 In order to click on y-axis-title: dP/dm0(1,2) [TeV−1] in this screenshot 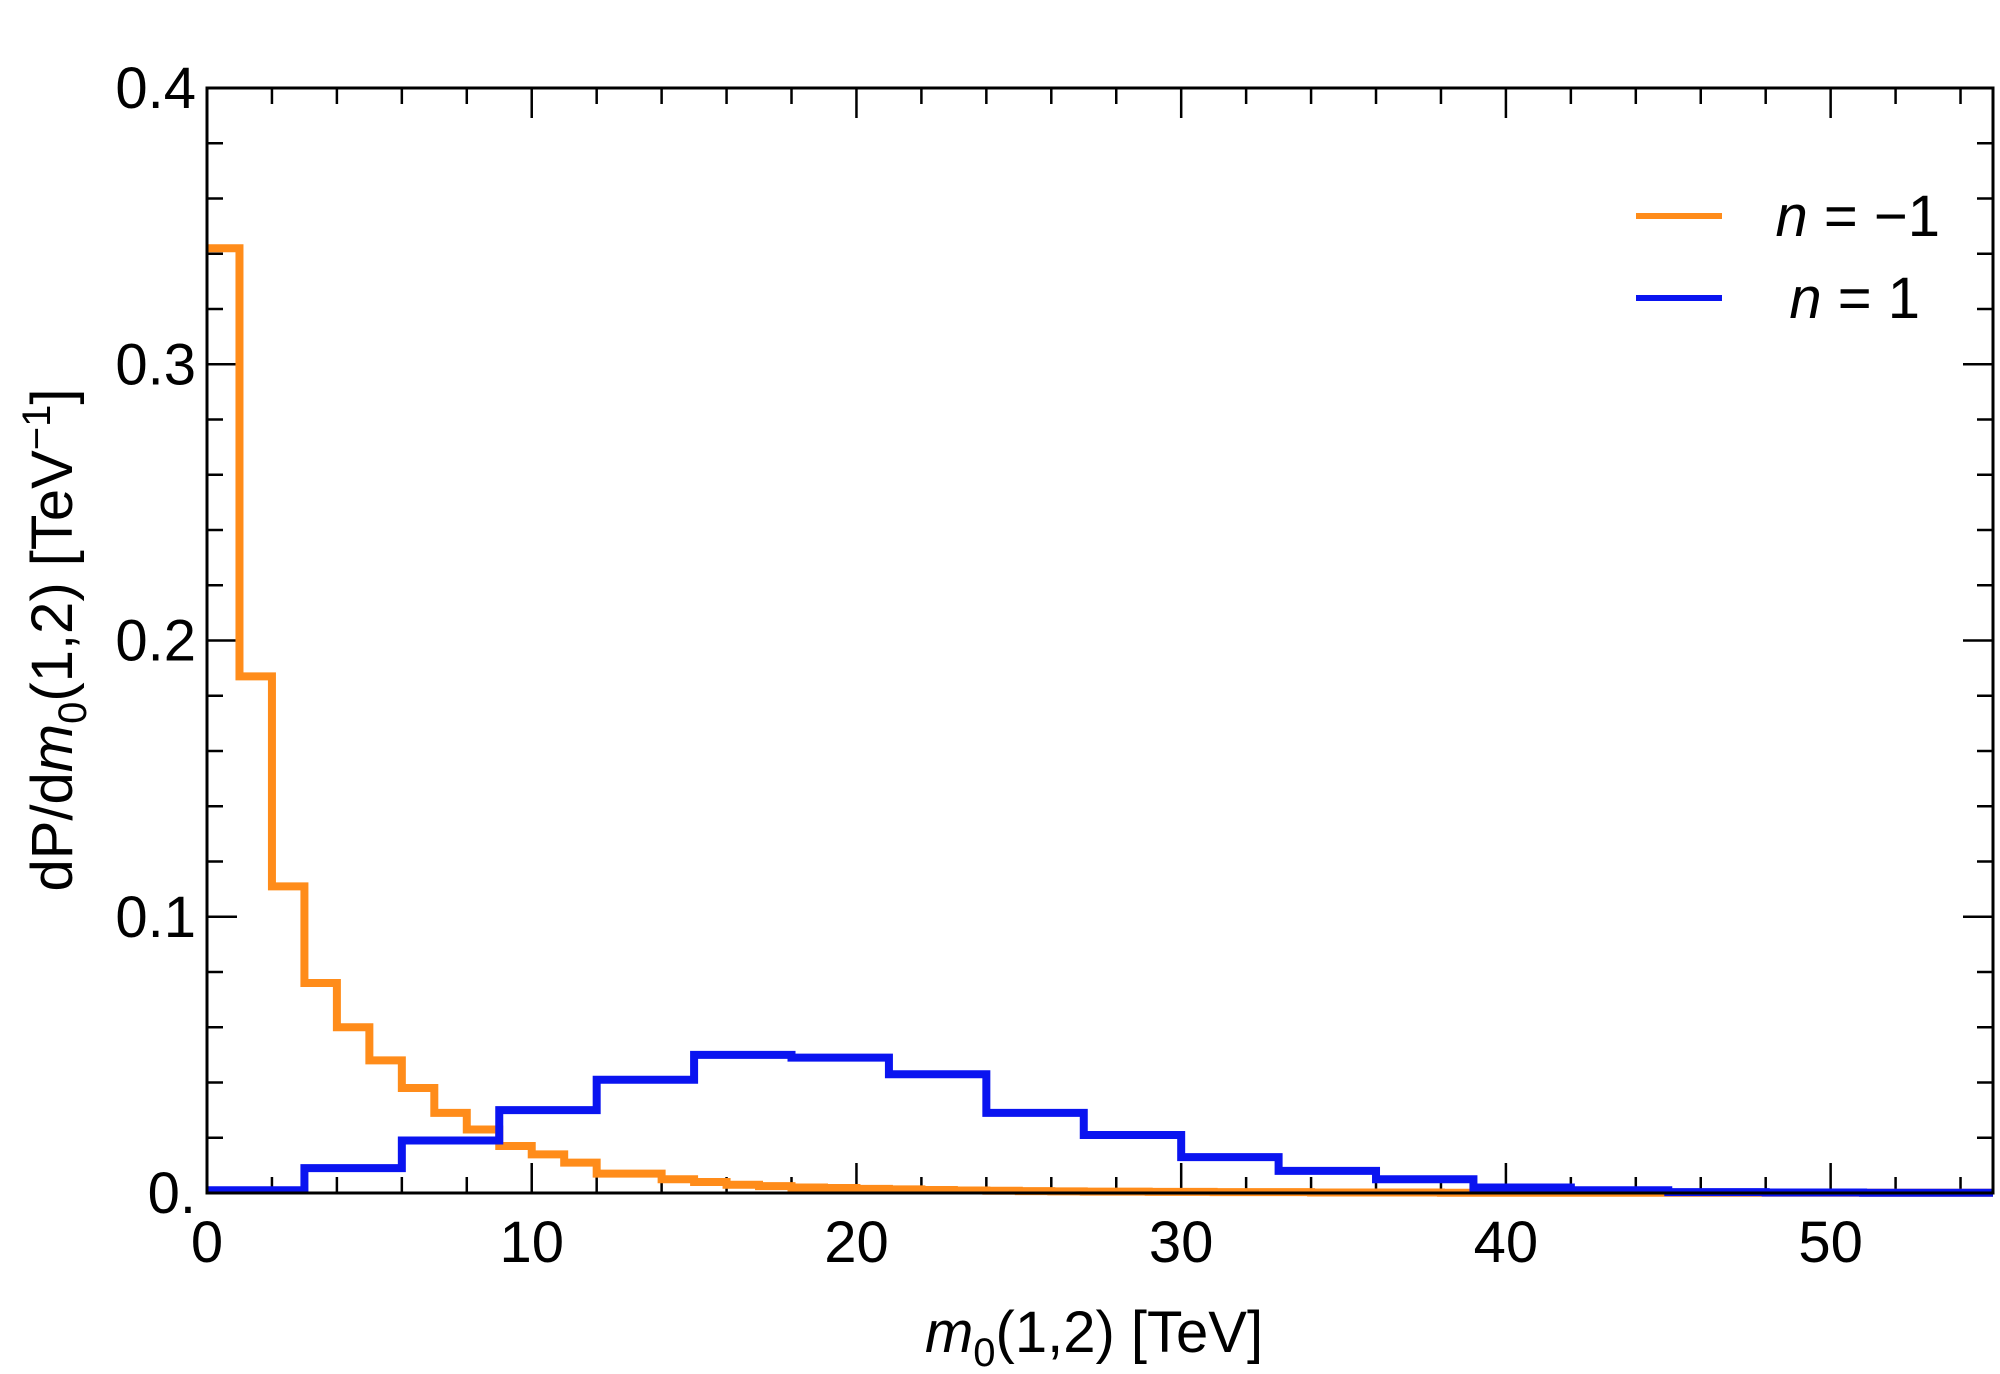, I will do `click(55, 639)`.